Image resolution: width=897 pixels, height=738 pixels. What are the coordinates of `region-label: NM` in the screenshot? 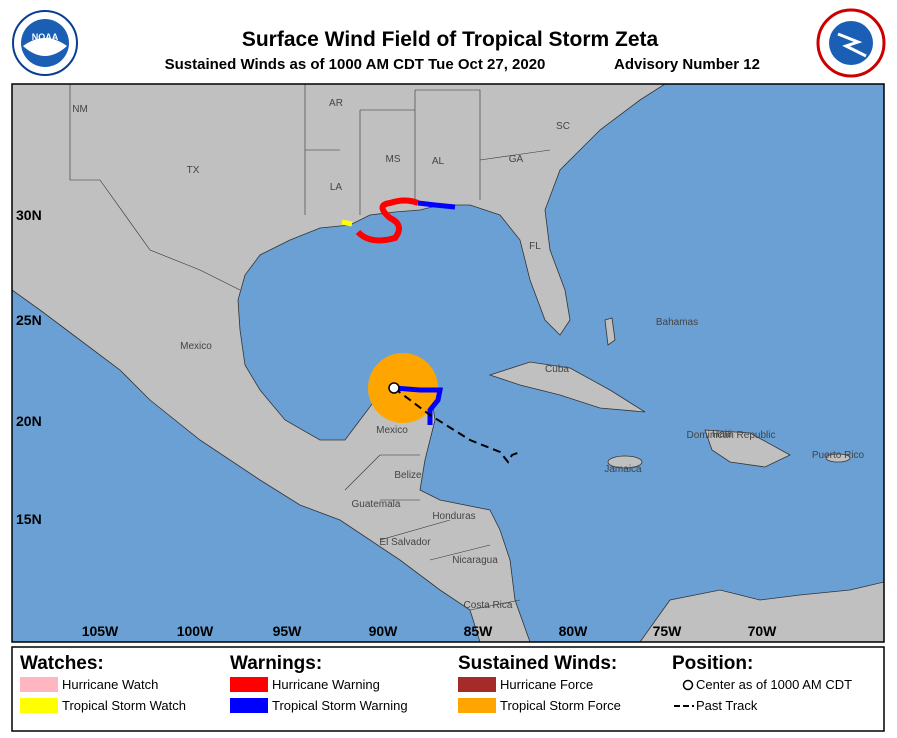 It's located at (80, 109).